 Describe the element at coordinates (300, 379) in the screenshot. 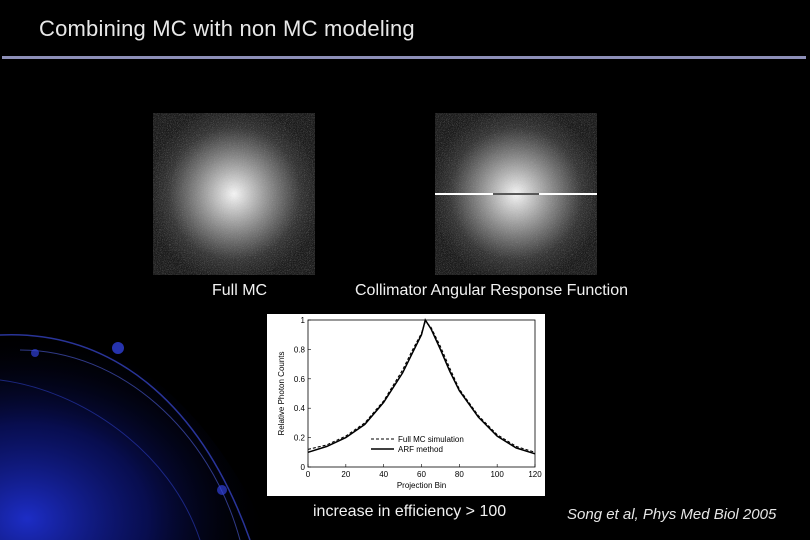

I see `y-tick-label: 0.6` at that location.